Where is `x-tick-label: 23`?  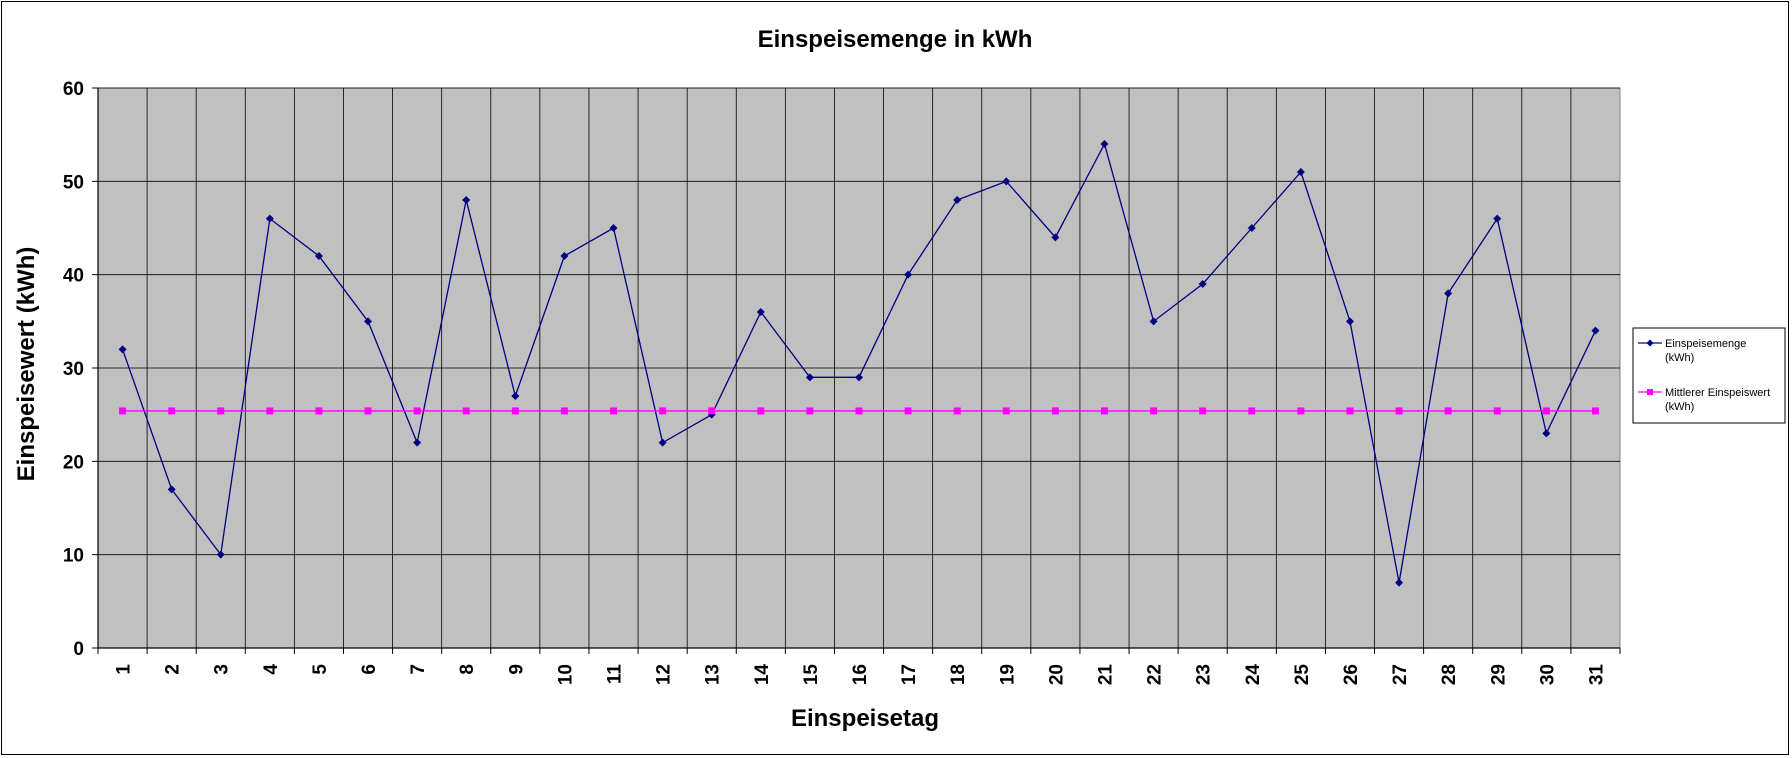 x-tick-label: 23 is located at coordinates (1204, 674).